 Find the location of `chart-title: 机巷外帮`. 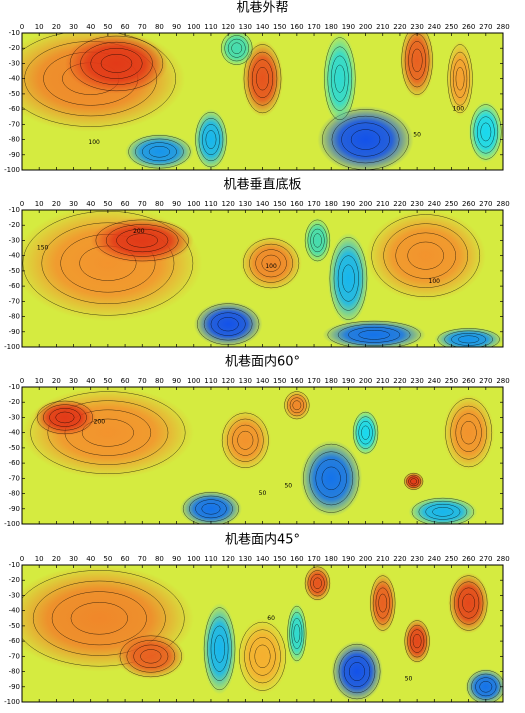

chart-title: 机巷外帮 is located at coordinates (262, 8).